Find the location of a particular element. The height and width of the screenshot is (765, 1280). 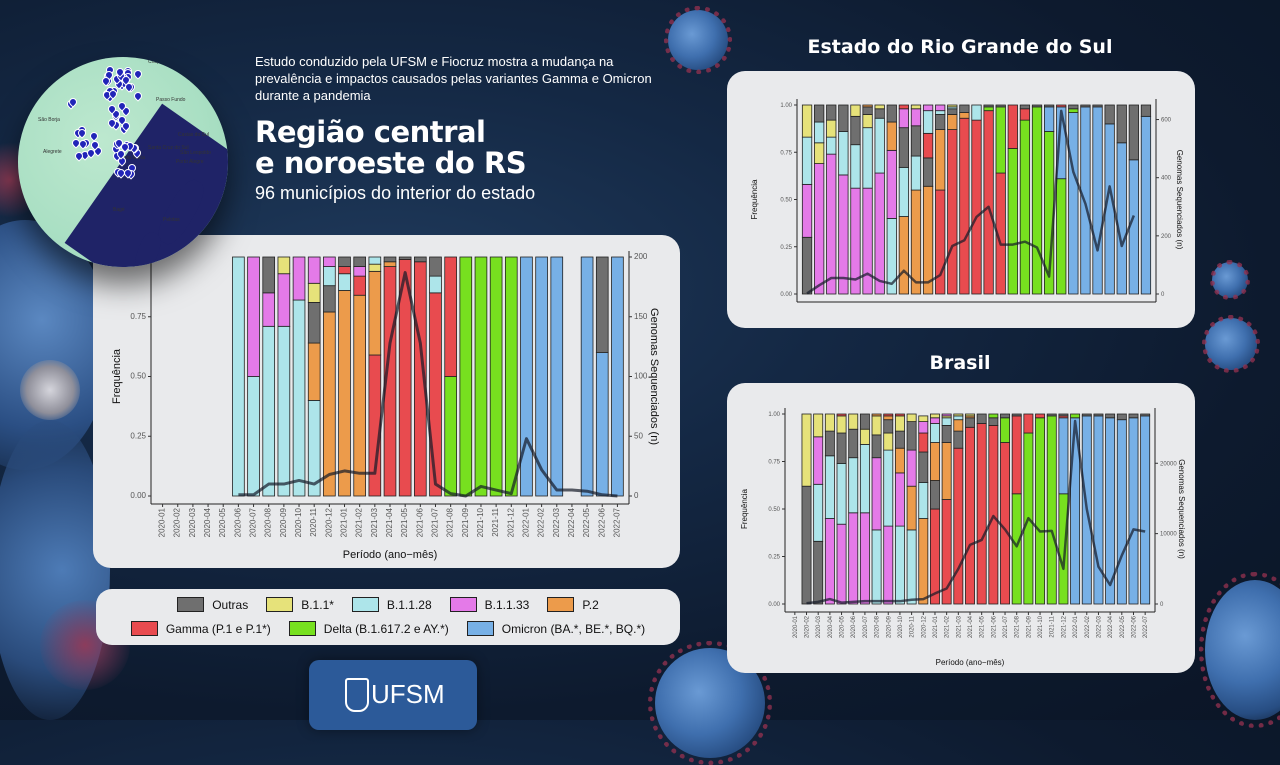

x-tick-label: 2020-09 is located at coordinates (889, 626).